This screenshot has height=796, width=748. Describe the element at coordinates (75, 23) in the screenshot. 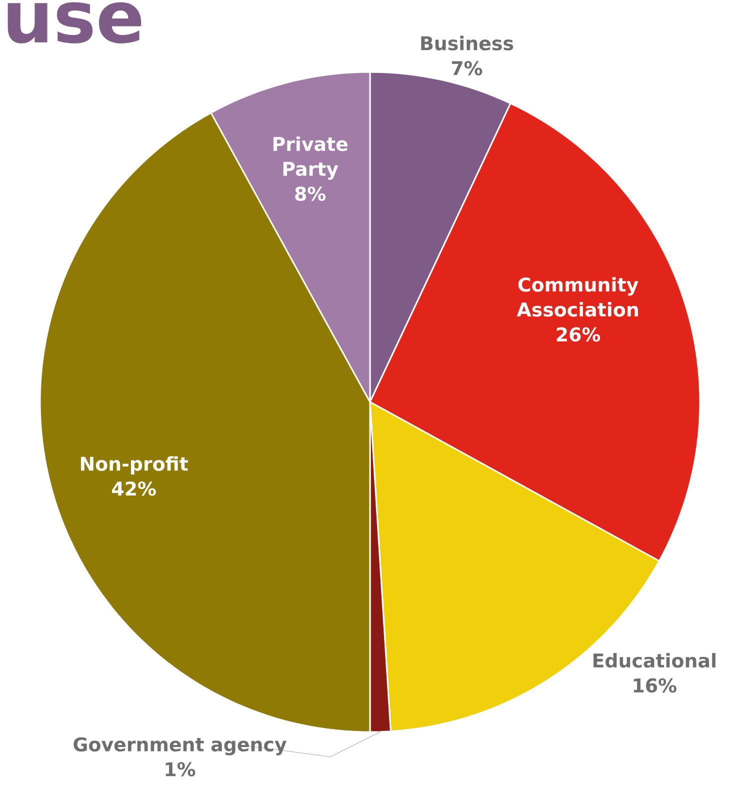

I see `chart-title: use` at that location.